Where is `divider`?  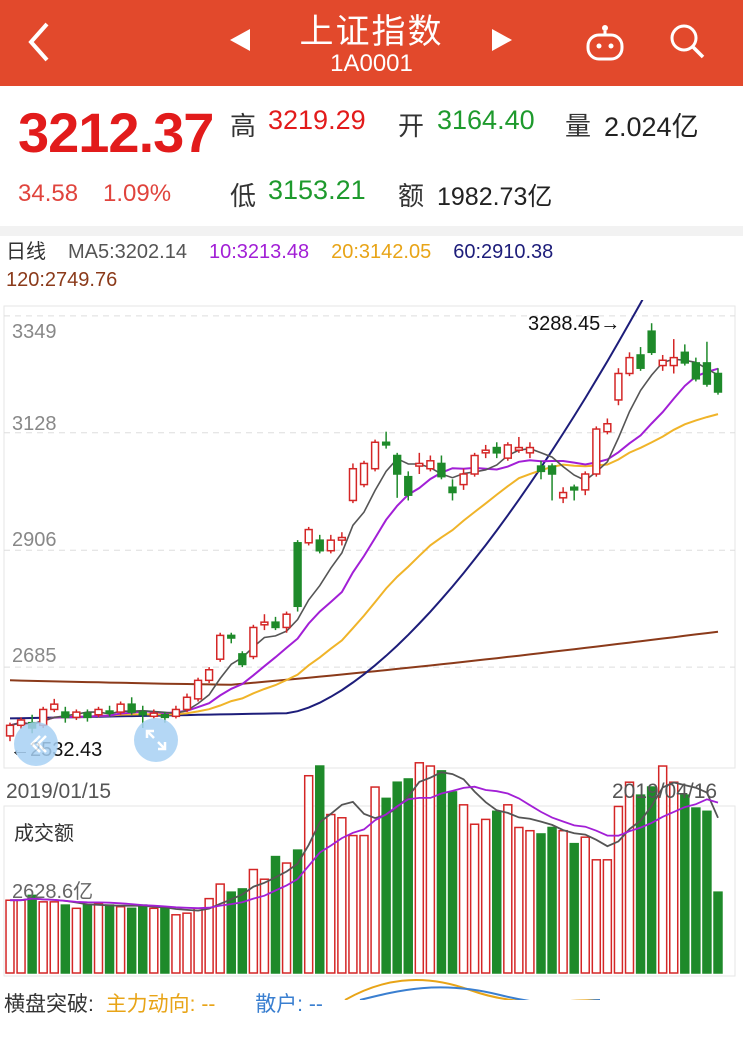
divider is located at coordinates (371, 231).